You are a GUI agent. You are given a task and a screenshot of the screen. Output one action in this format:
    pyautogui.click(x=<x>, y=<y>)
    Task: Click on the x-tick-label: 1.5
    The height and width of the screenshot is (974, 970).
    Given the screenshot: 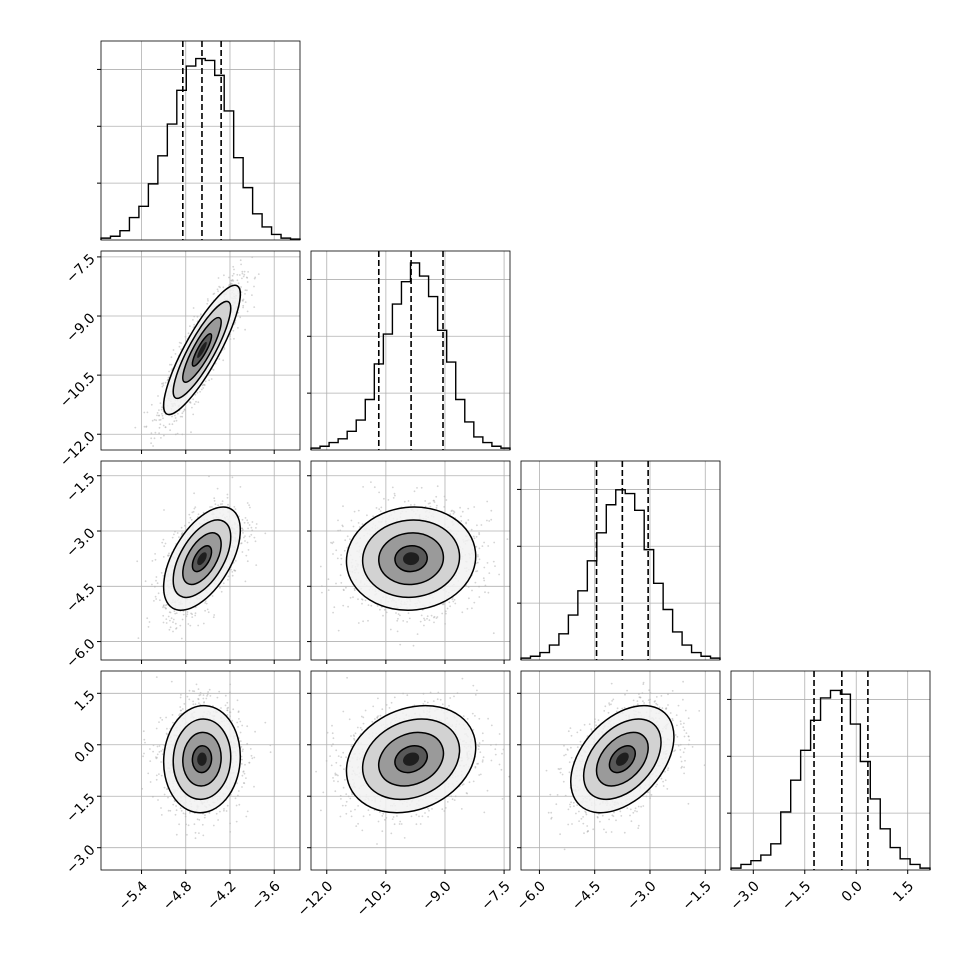 What is the action you would take?
    pyautogui.click(x=903, y=891)
    